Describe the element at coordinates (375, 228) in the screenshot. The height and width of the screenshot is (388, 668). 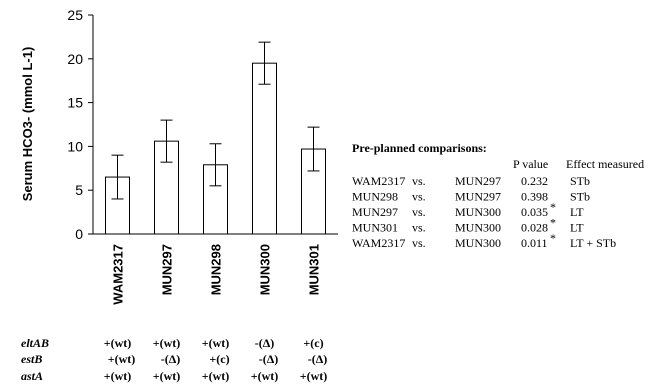
I see `comparison-strain-a: MUN301` at that location.